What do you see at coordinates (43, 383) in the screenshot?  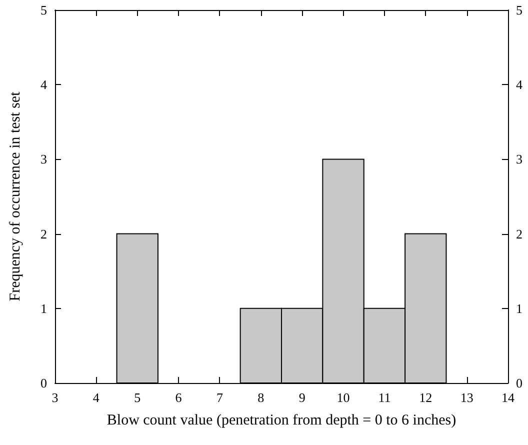 I see `y-tick-label: 0` at bounding box center [43, 383].